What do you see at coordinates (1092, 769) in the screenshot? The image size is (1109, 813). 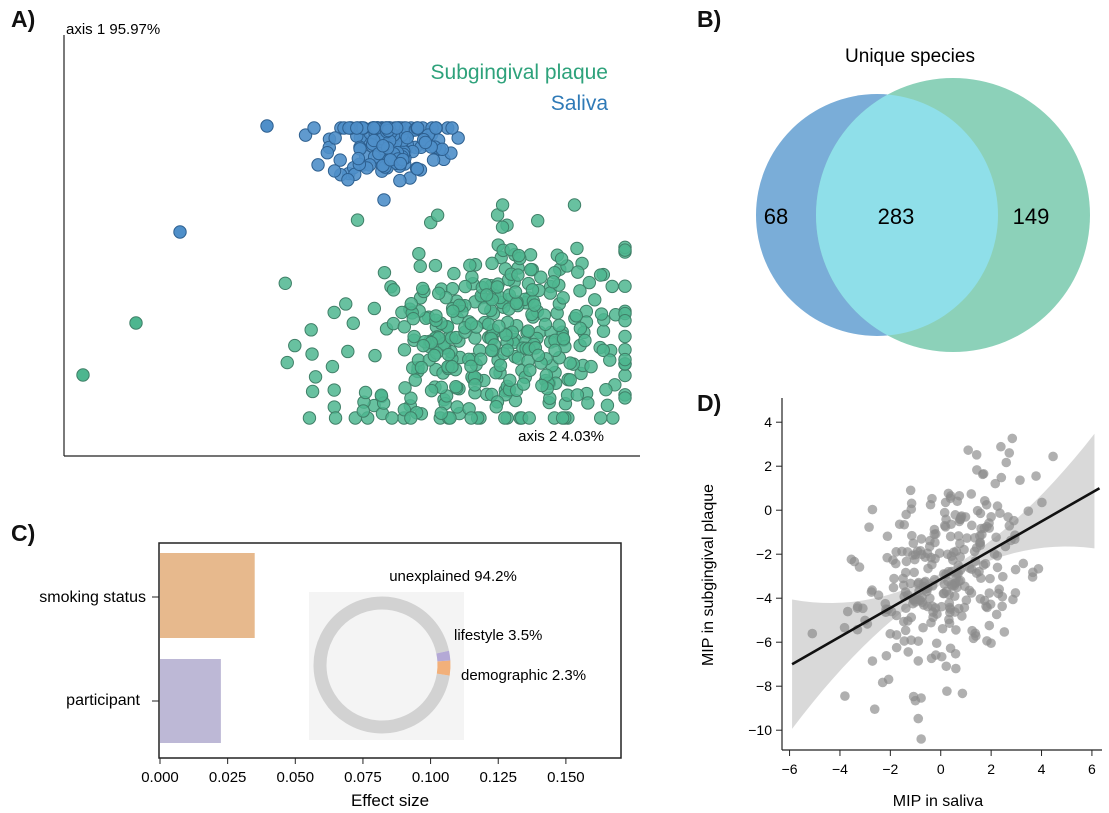 I see `x-tick-label: 6` at bounding box center [1092, 769].